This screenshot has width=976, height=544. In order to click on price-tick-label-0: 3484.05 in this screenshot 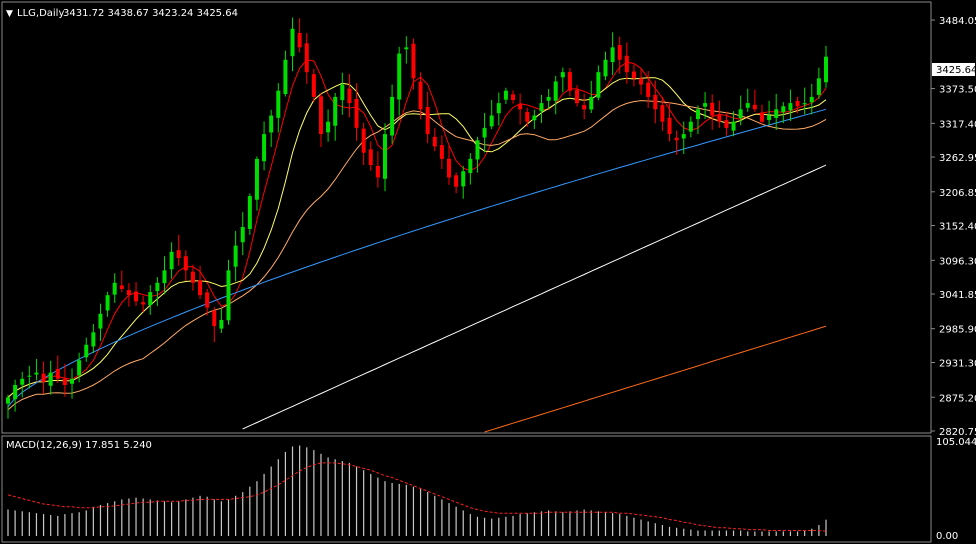, I will do `click(957, 21)`.